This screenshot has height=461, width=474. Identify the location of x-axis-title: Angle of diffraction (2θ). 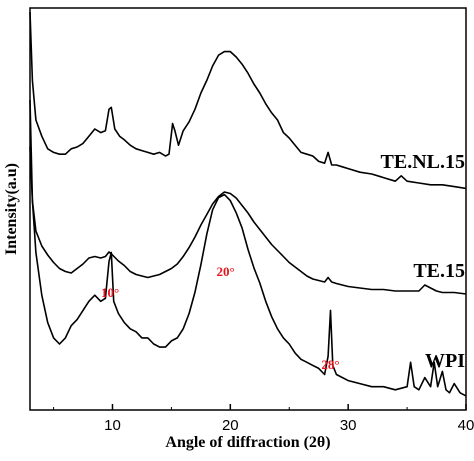
(247, 442).